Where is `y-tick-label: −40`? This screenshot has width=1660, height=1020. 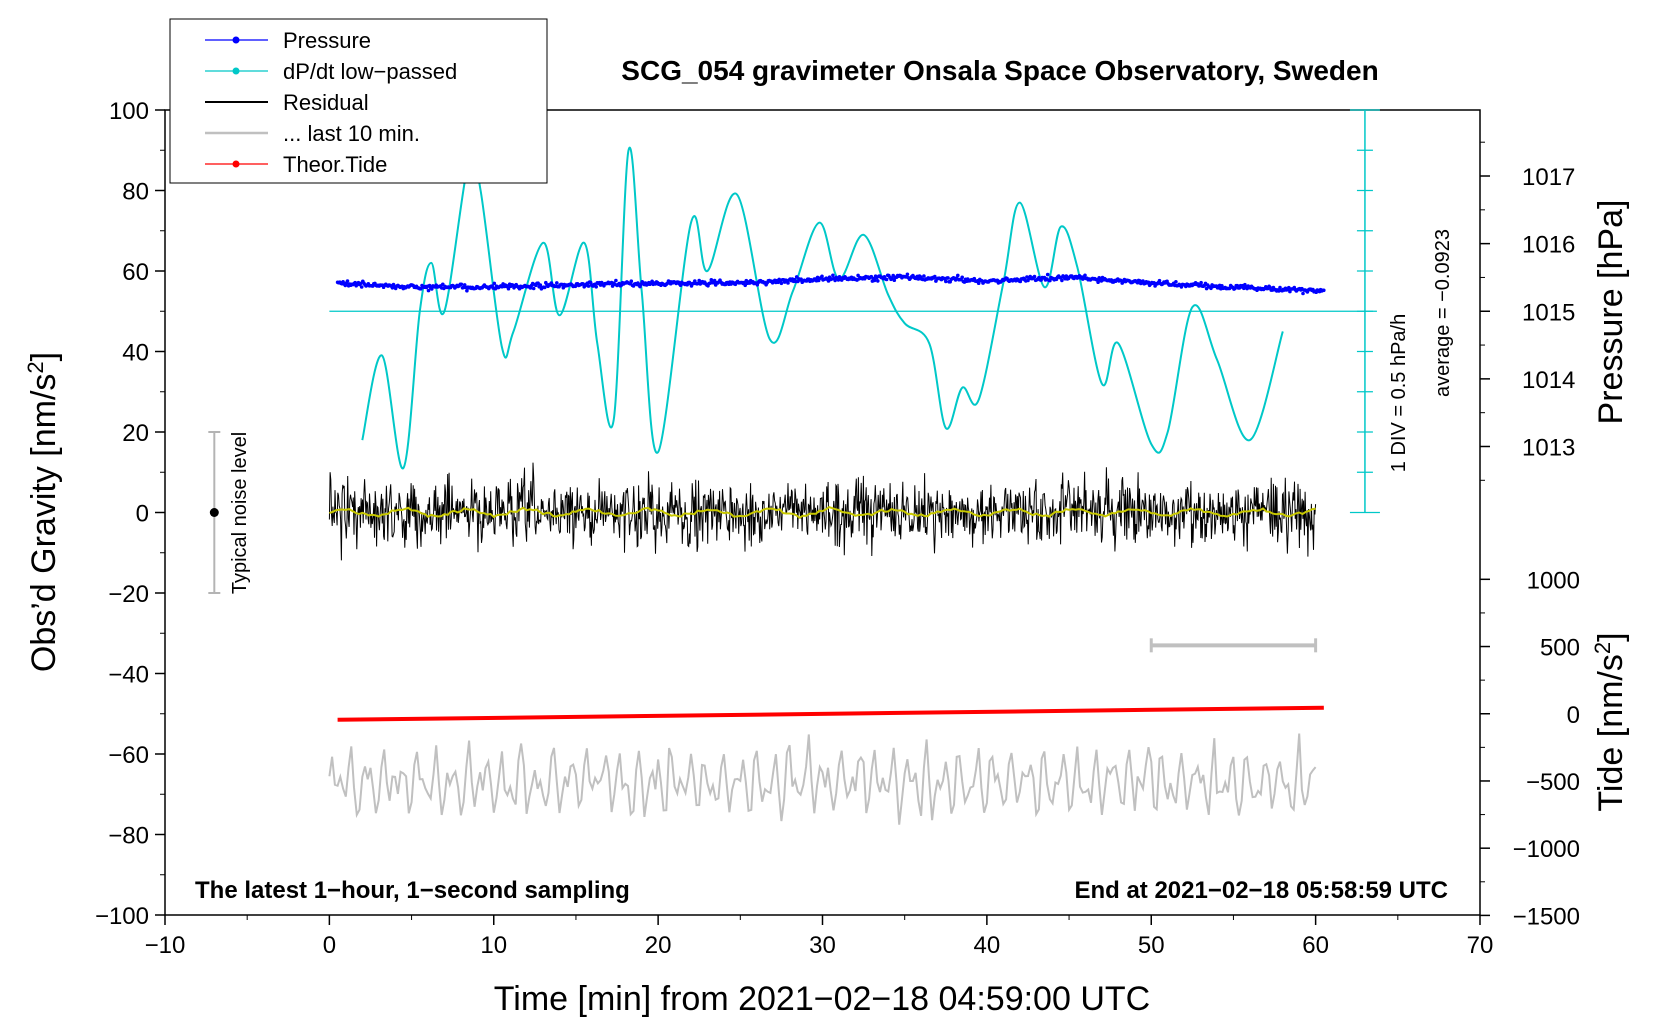
y-tick-label: −40 is located at coordinates (128, 675).